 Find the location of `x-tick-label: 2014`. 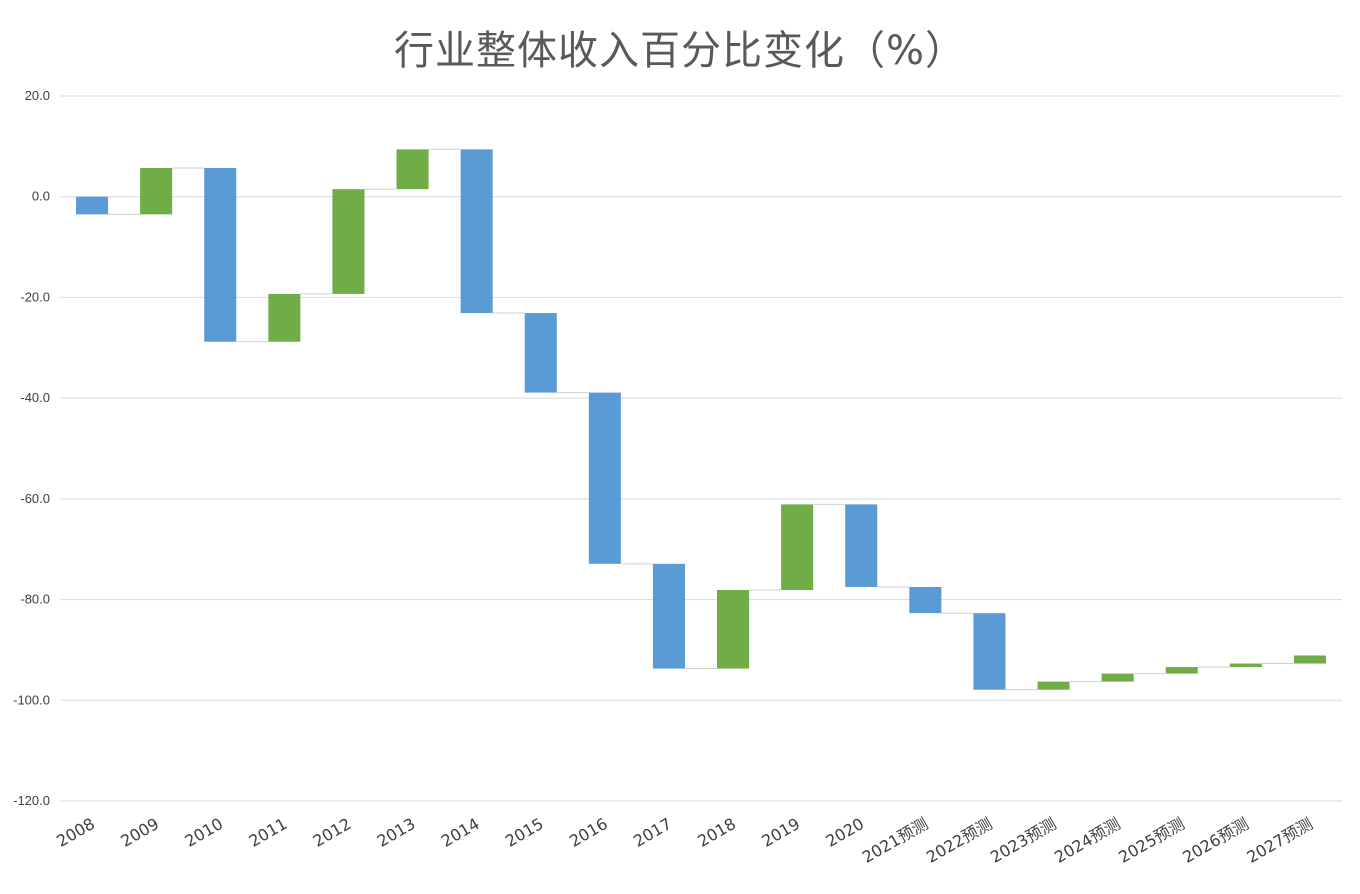

x-tick-label: 2014 is located at coordinates (460, 832).